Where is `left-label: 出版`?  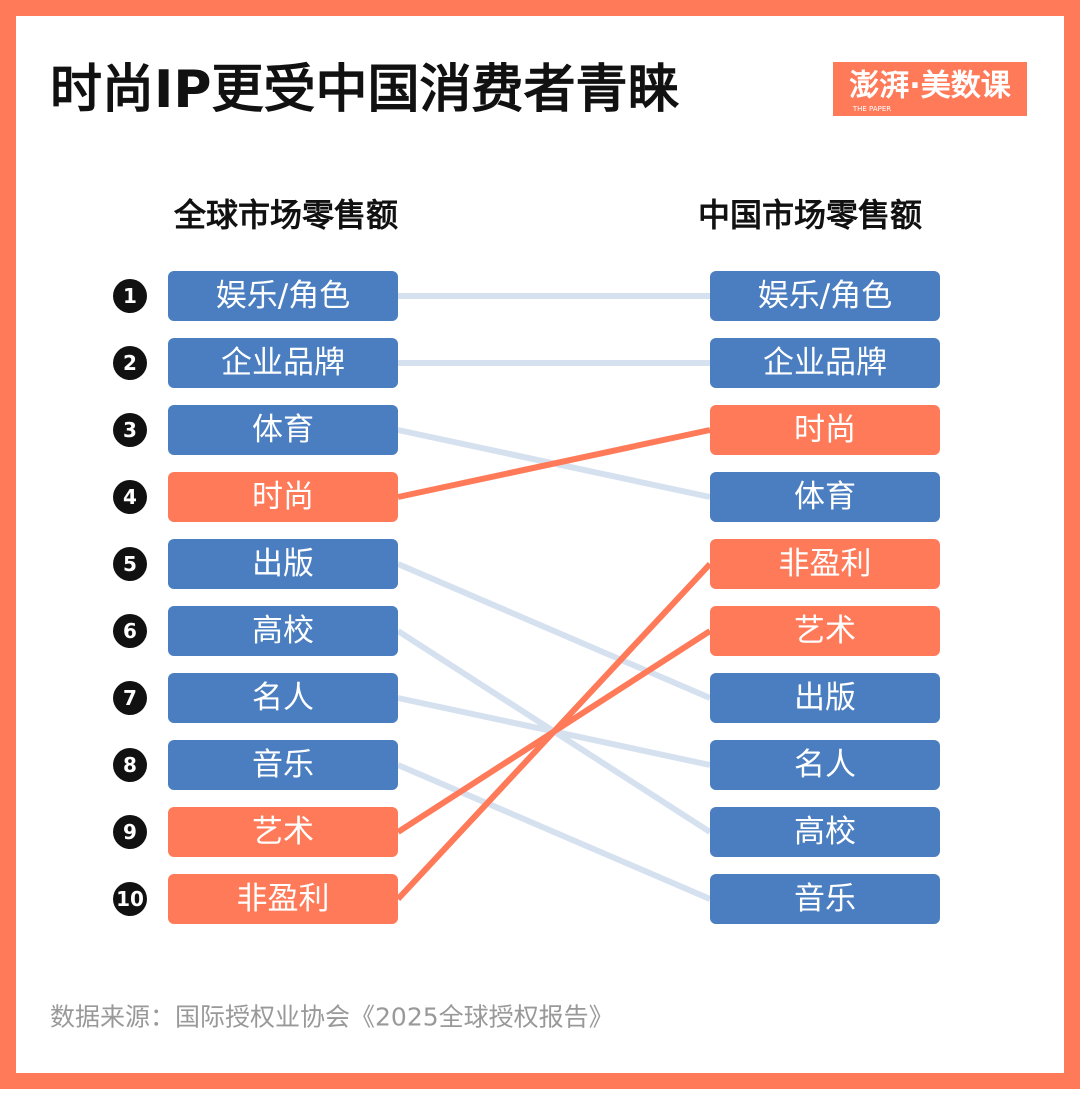 left-label: 出版 is located at coordinates (283, 564).